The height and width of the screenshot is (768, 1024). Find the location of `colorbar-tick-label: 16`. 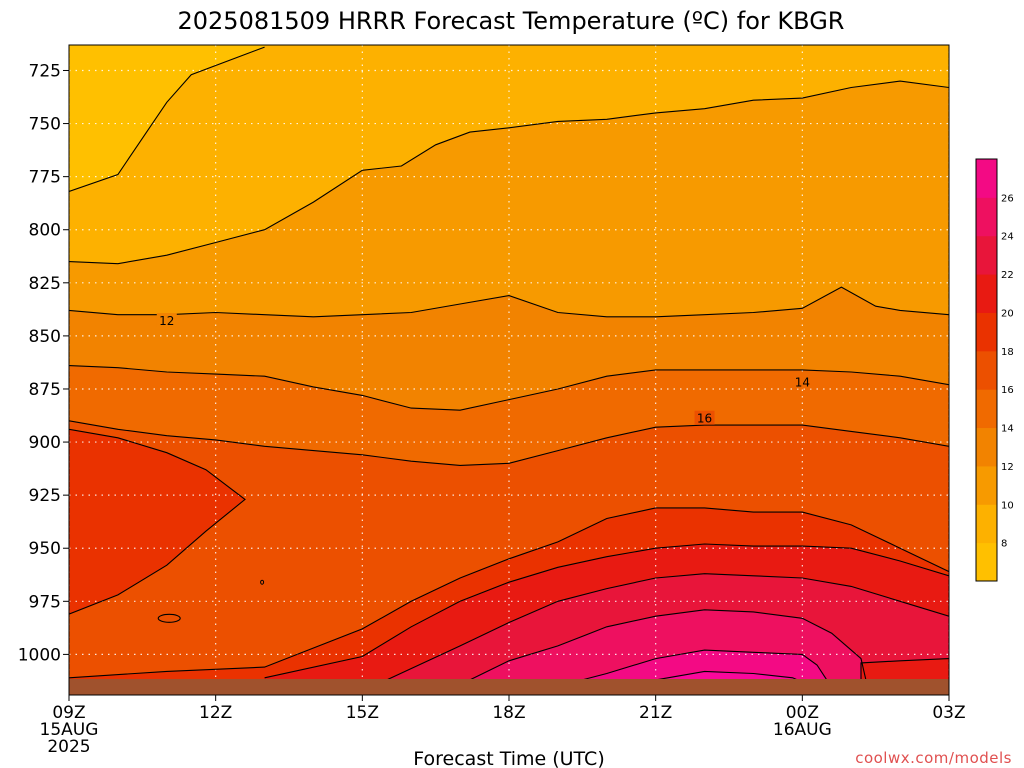

colorbar-tick-label: 16 is located at coordinates (1007, 390).